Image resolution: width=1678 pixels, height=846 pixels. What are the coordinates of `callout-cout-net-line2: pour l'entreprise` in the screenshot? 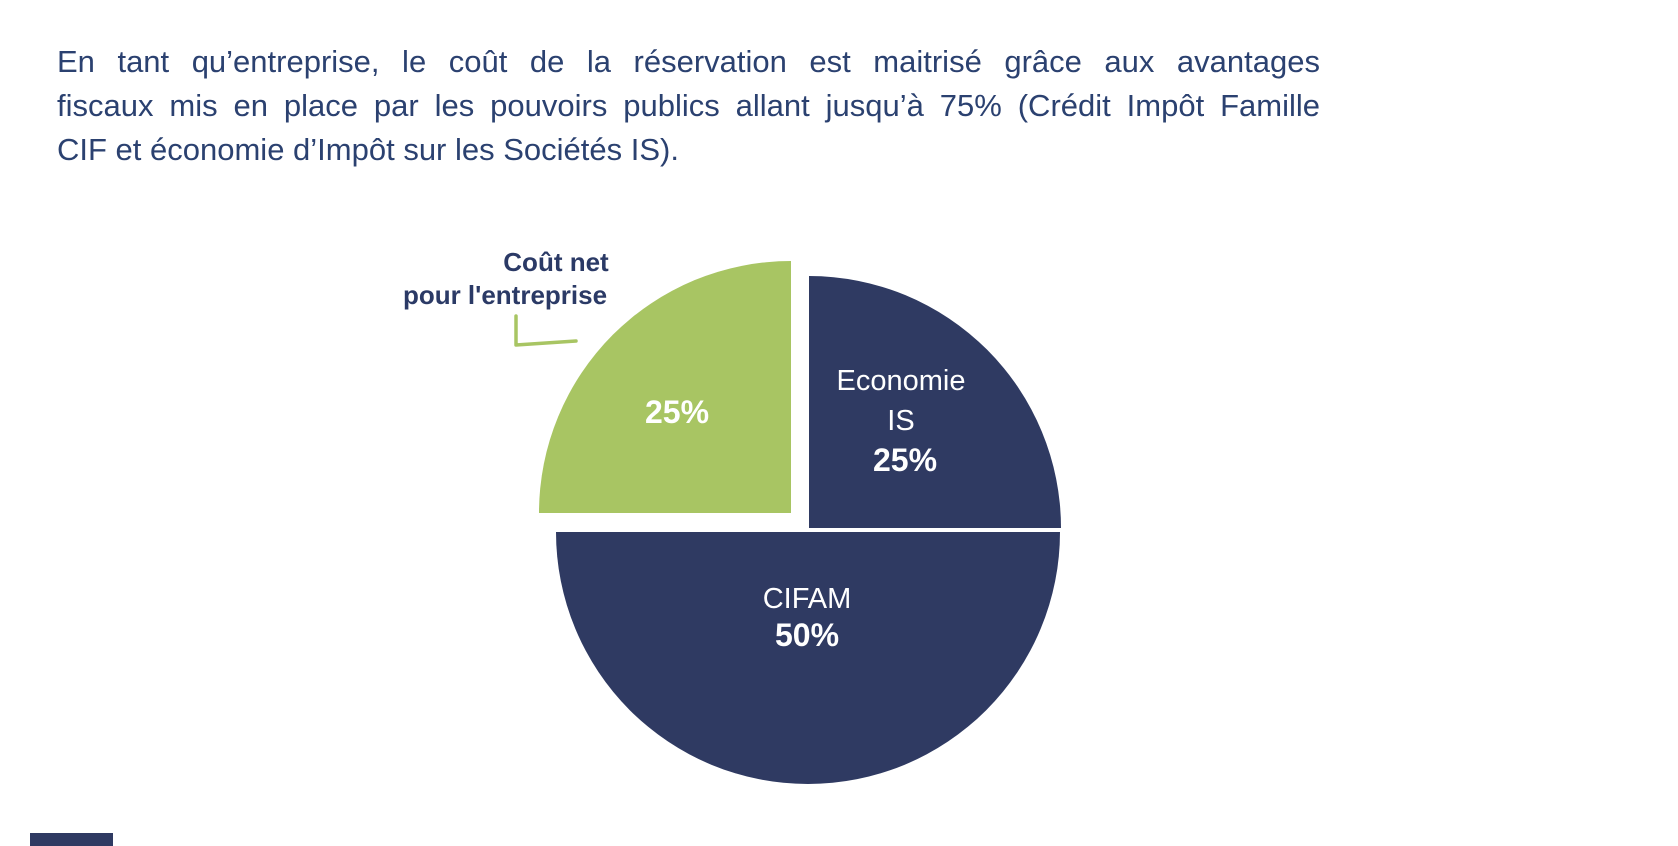 It's located at (505, 295).